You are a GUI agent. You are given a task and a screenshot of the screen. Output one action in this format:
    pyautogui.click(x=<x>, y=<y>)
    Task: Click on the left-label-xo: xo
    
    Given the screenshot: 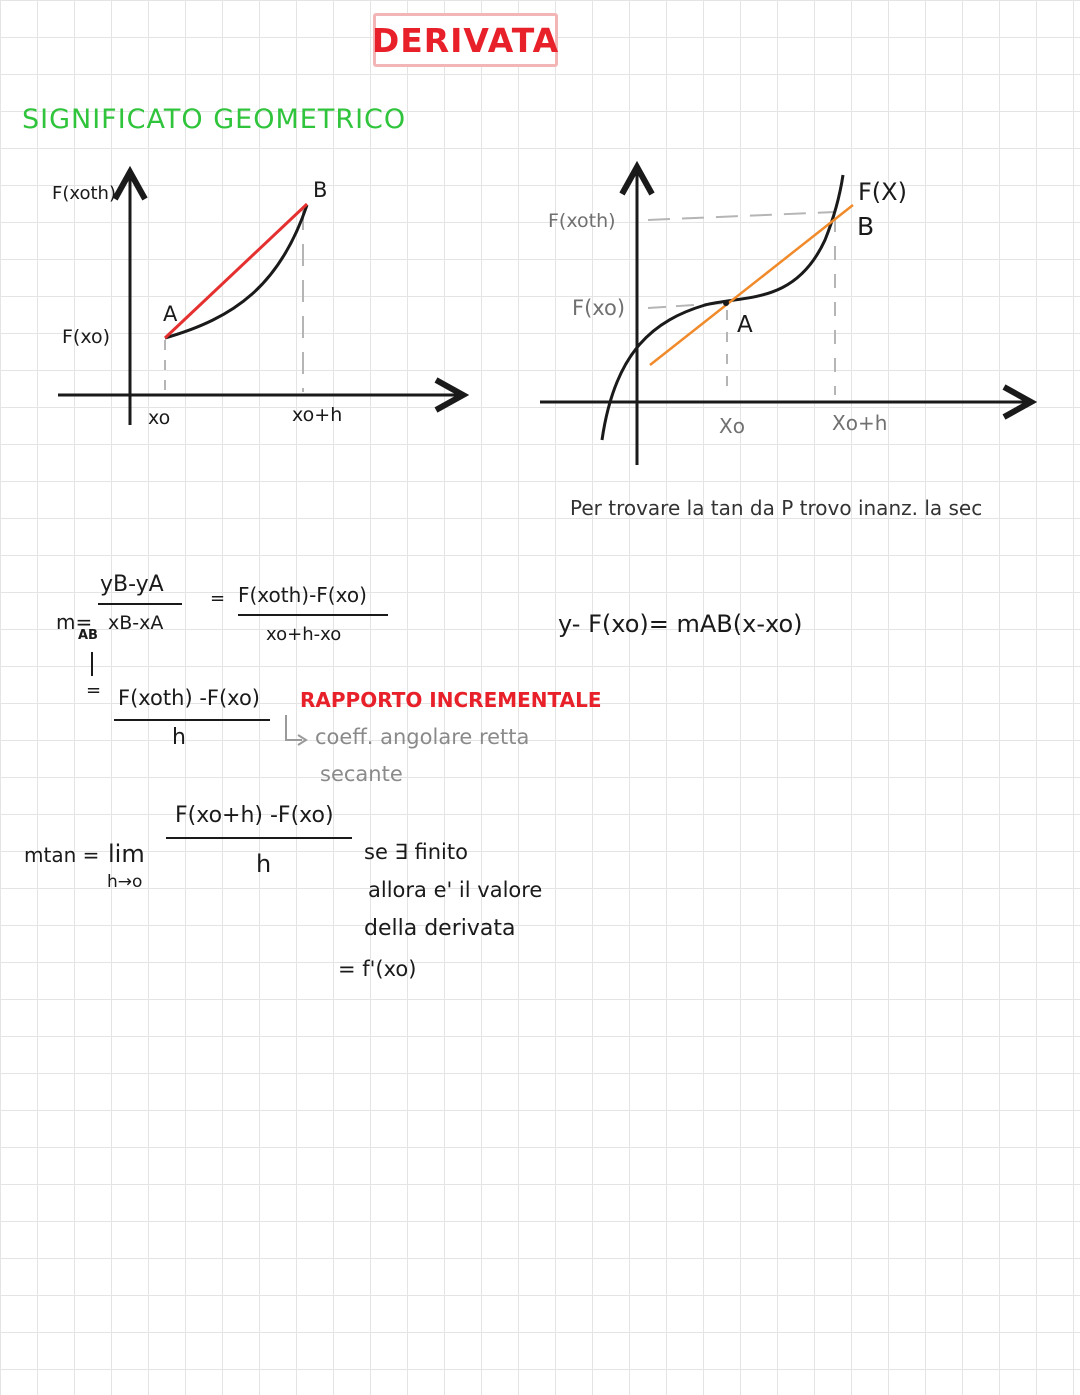 What is the action you would take?
    pyautogui.click(x=159, y=418)
    